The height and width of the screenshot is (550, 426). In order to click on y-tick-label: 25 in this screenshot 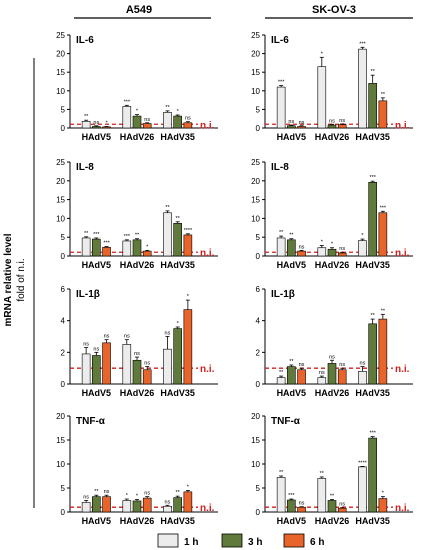, I will do `click(255, 162)`.